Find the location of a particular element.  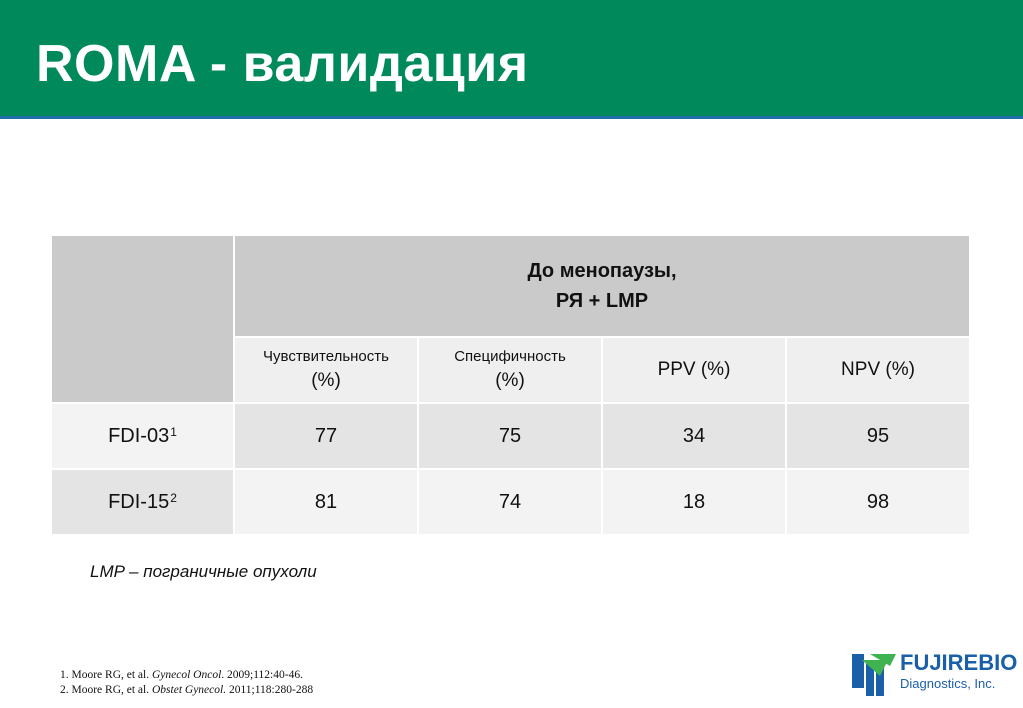

group-header: До менопаузы, РЯ + LMP is located at coordinates (603, 287).